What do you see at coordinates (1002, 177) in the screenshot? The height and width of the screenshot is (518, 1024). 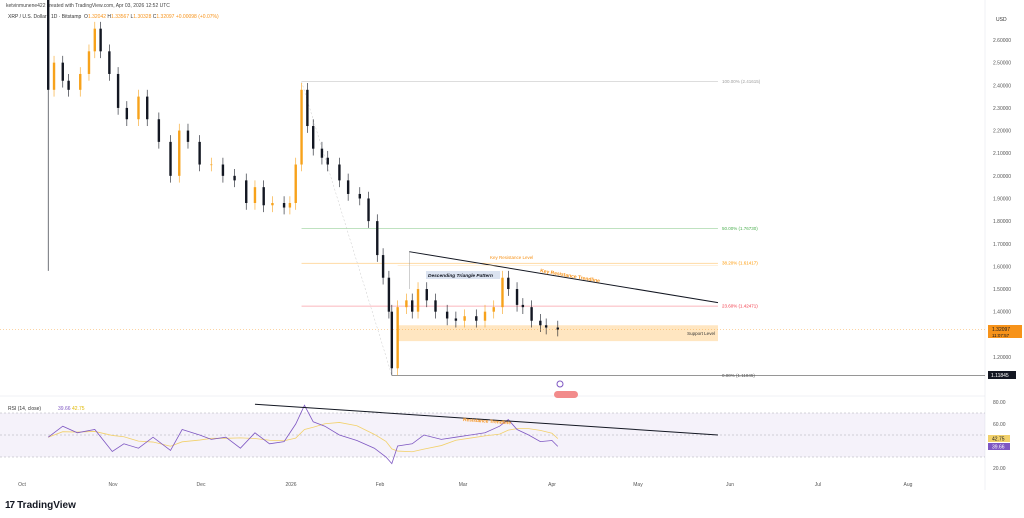 I see `price-tick-label: 2.00000` at bounding box center [1002, 177].